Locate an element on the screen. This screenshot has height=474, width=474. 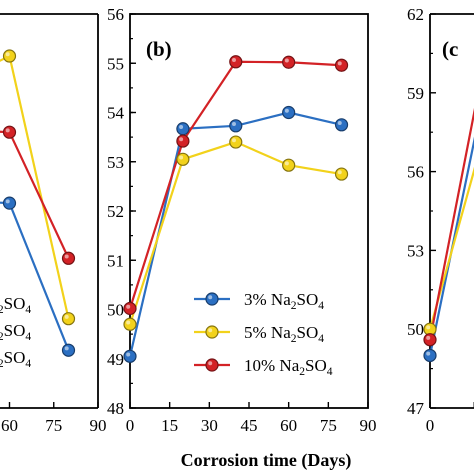
legend-marker-1-highlight is located at coordinates (210, 330).